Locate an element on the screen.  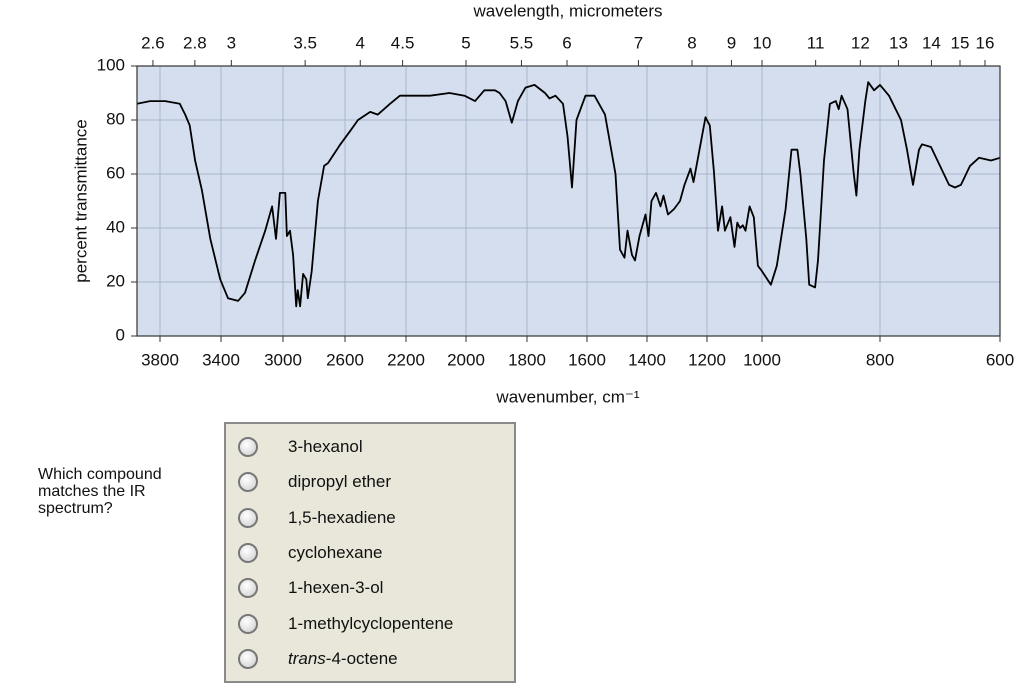
x2-tick-label: 7 is located at coordinates (638, 42).